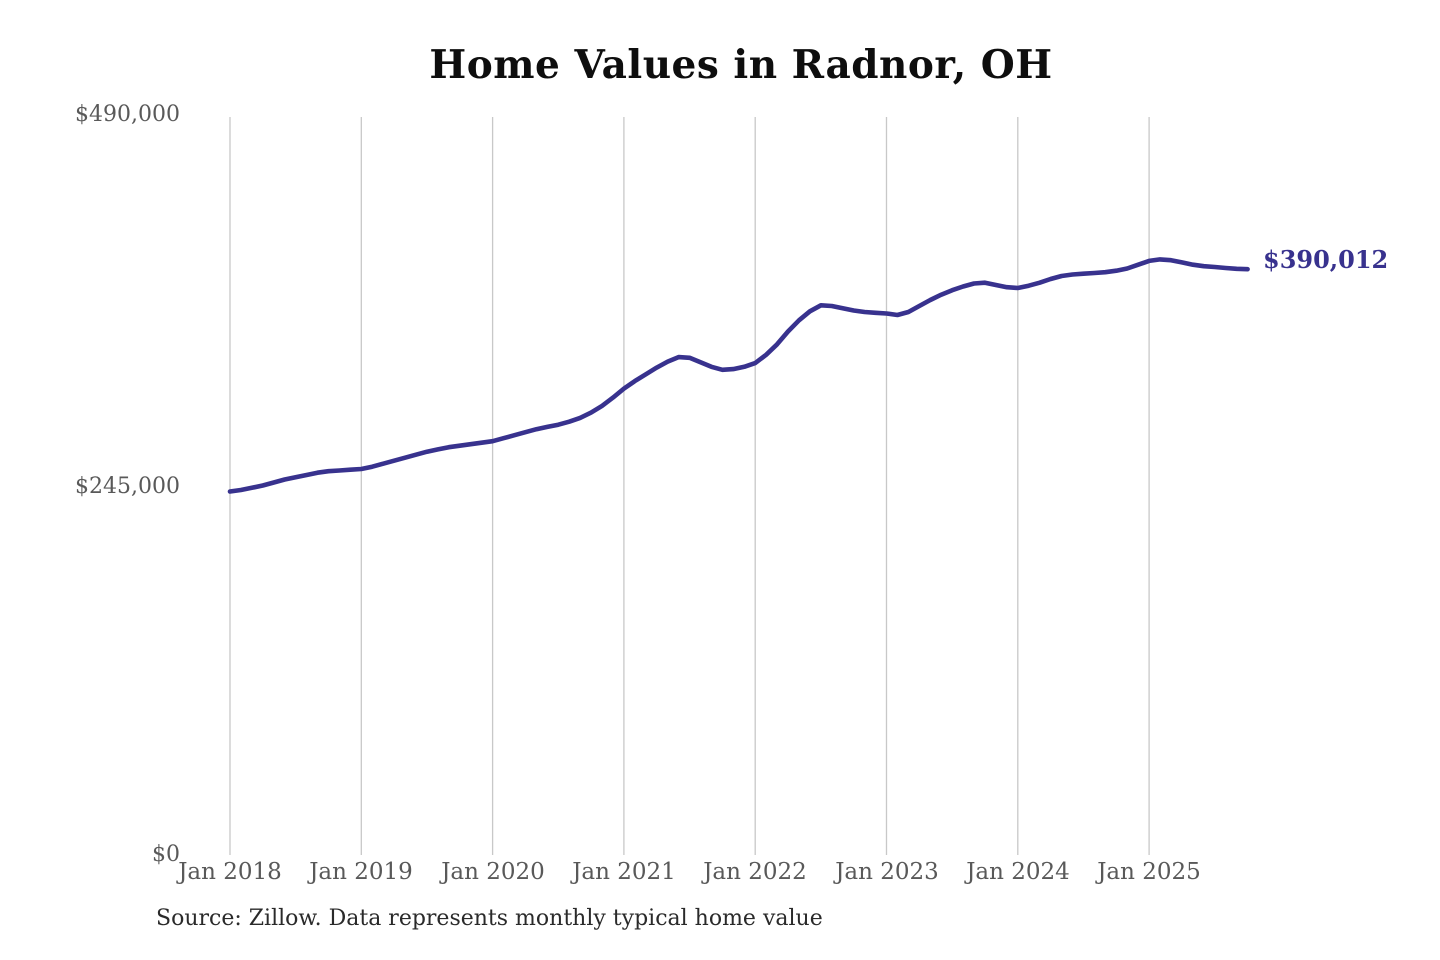  Describe the element at coordinates (755, 872) in the screenshot. I see `x-axis-tick-jan-2022: Jan 2022` at that location.